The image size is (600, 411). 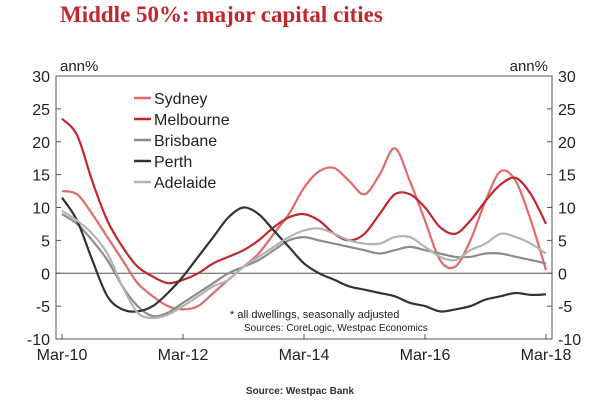 What do you see at coordinates (45, 241) in the screenshot?
I see `y-tick-label-left: 5` at bounding box center [45, 241].